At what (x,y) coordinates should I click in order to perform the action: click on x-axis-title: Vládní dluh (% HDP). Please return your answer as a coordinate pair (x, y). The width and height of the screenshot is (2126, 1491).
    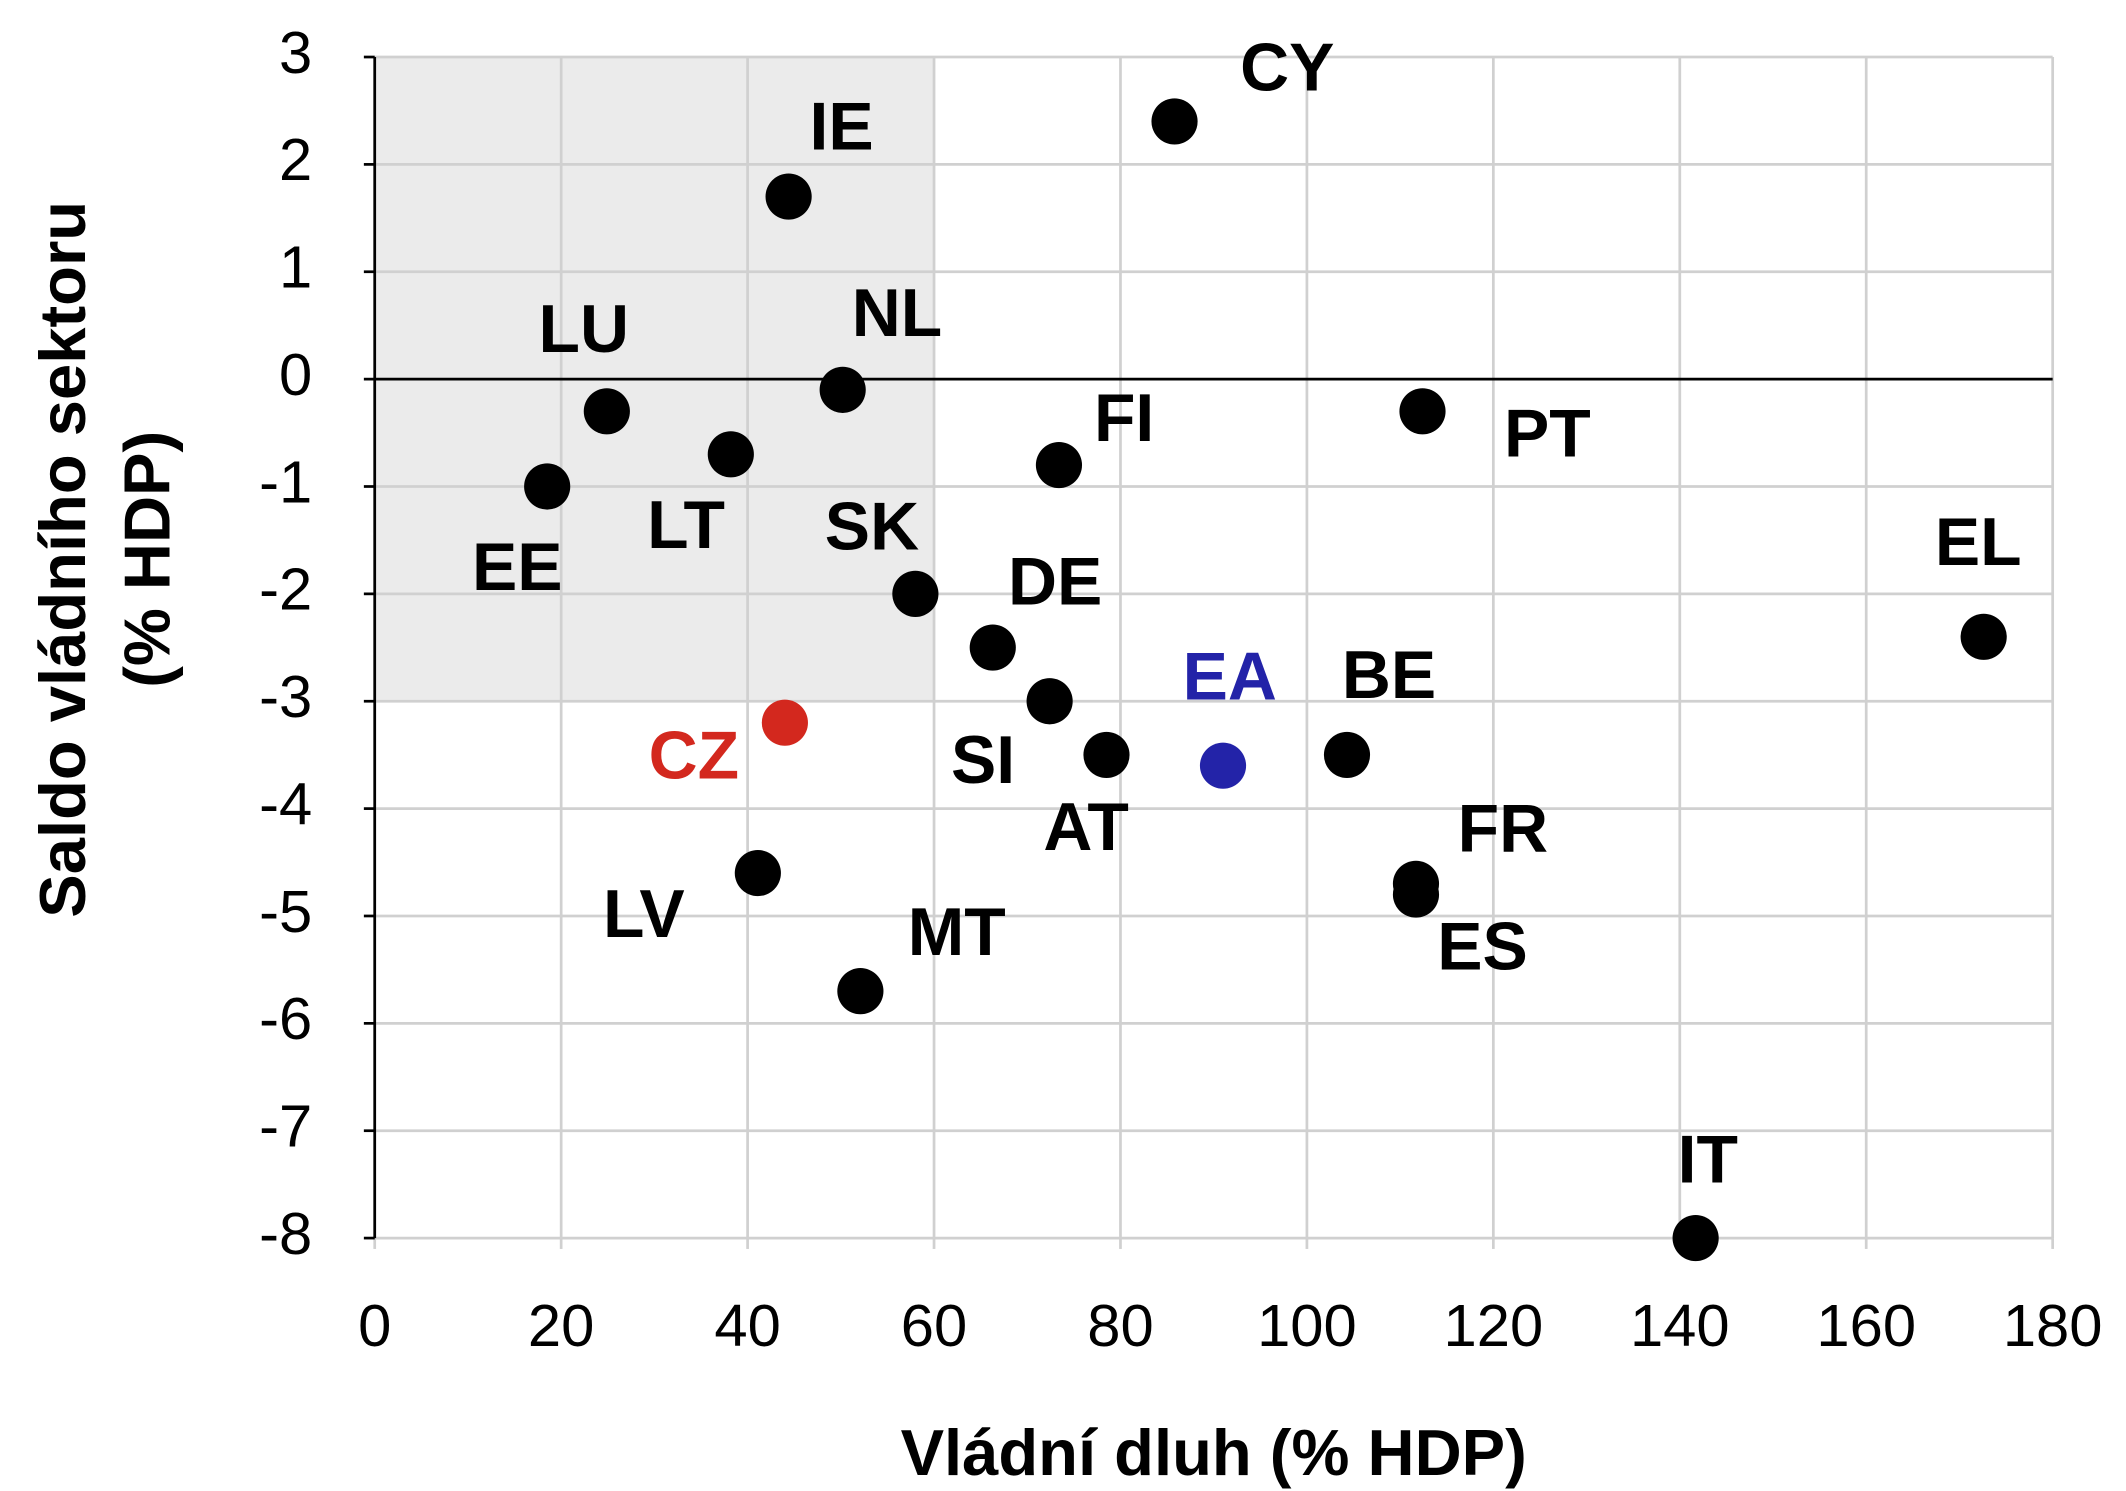
    Looking at the image, I should click on (1214, 1452).